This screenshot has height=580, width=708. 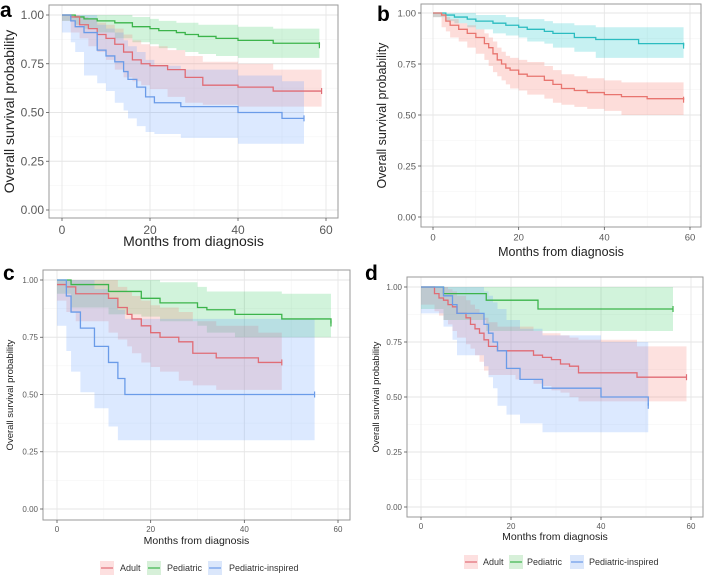 I want to click on legend-d-label-pediatric-inspired: Pediatric-inspired, so click(x=624, y=562).